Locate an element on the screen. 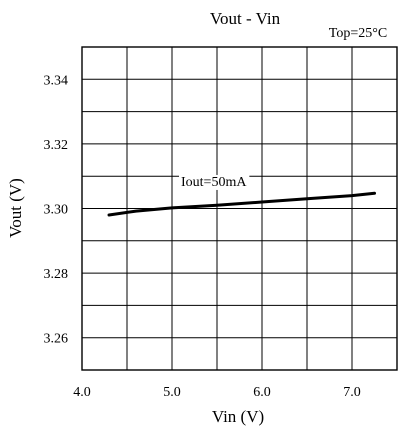  y-tick-label: 3.28 is located at coordinates (56, 274).